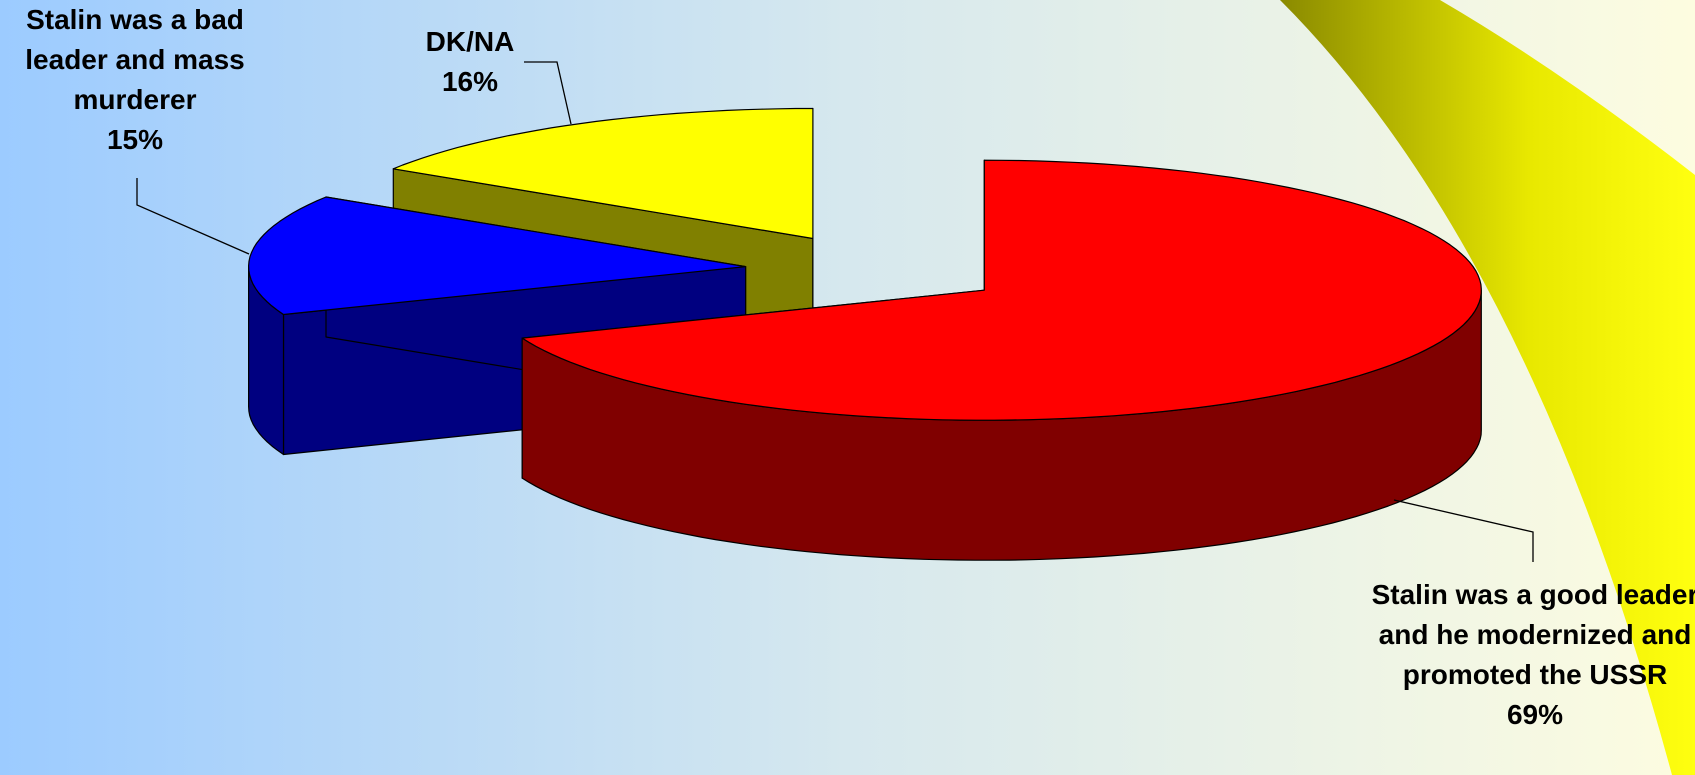  Describe the element at coordinates (135, 139) in the screenshot. I see `value-label: 15%` at that location.